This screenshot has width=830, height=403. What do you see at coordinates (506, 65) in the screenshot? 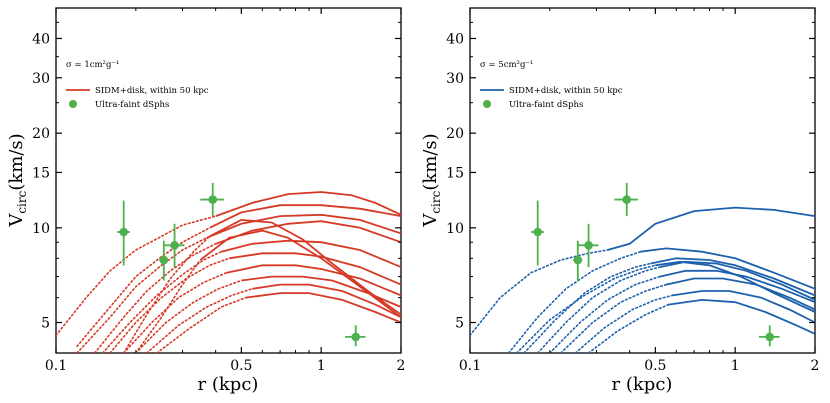
I see `sigma-annotation: σ = 5cm²g⁻¹` at bounding box center [506, 65].